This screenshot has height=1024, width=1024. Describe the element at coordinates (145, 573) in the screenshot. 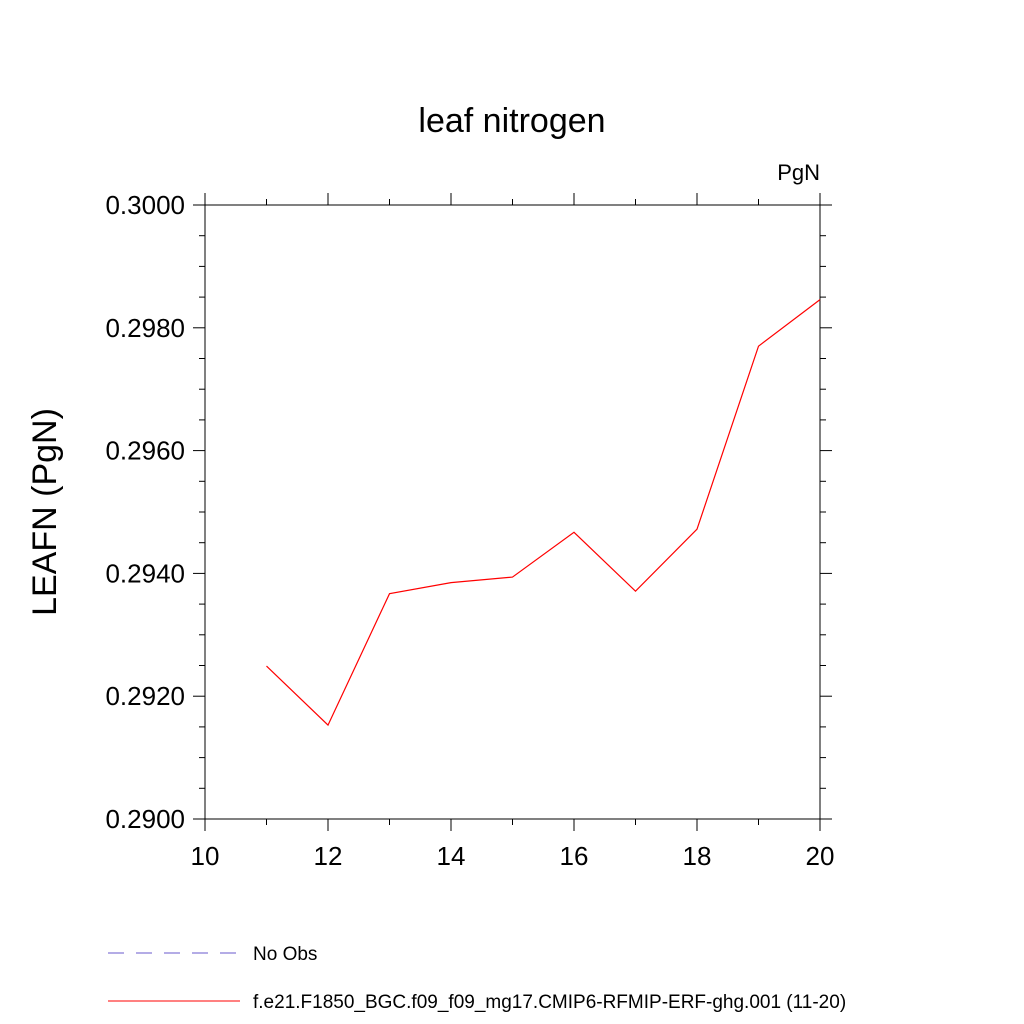

I see `y-tick-label: 0.2940` at that location.